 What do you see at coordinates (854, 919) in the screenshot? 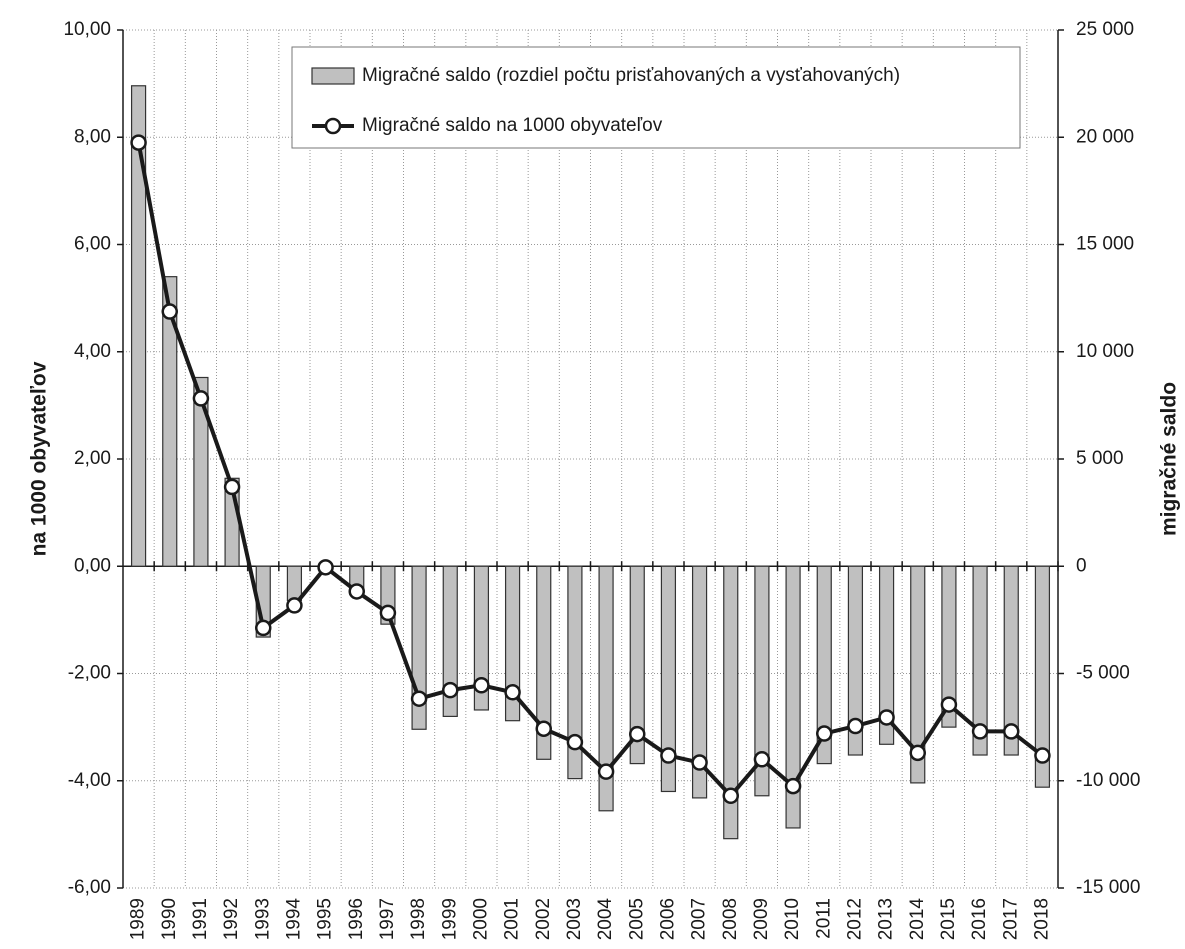
I see `x-tick-label: 2012` at bounding box center [854, 919].